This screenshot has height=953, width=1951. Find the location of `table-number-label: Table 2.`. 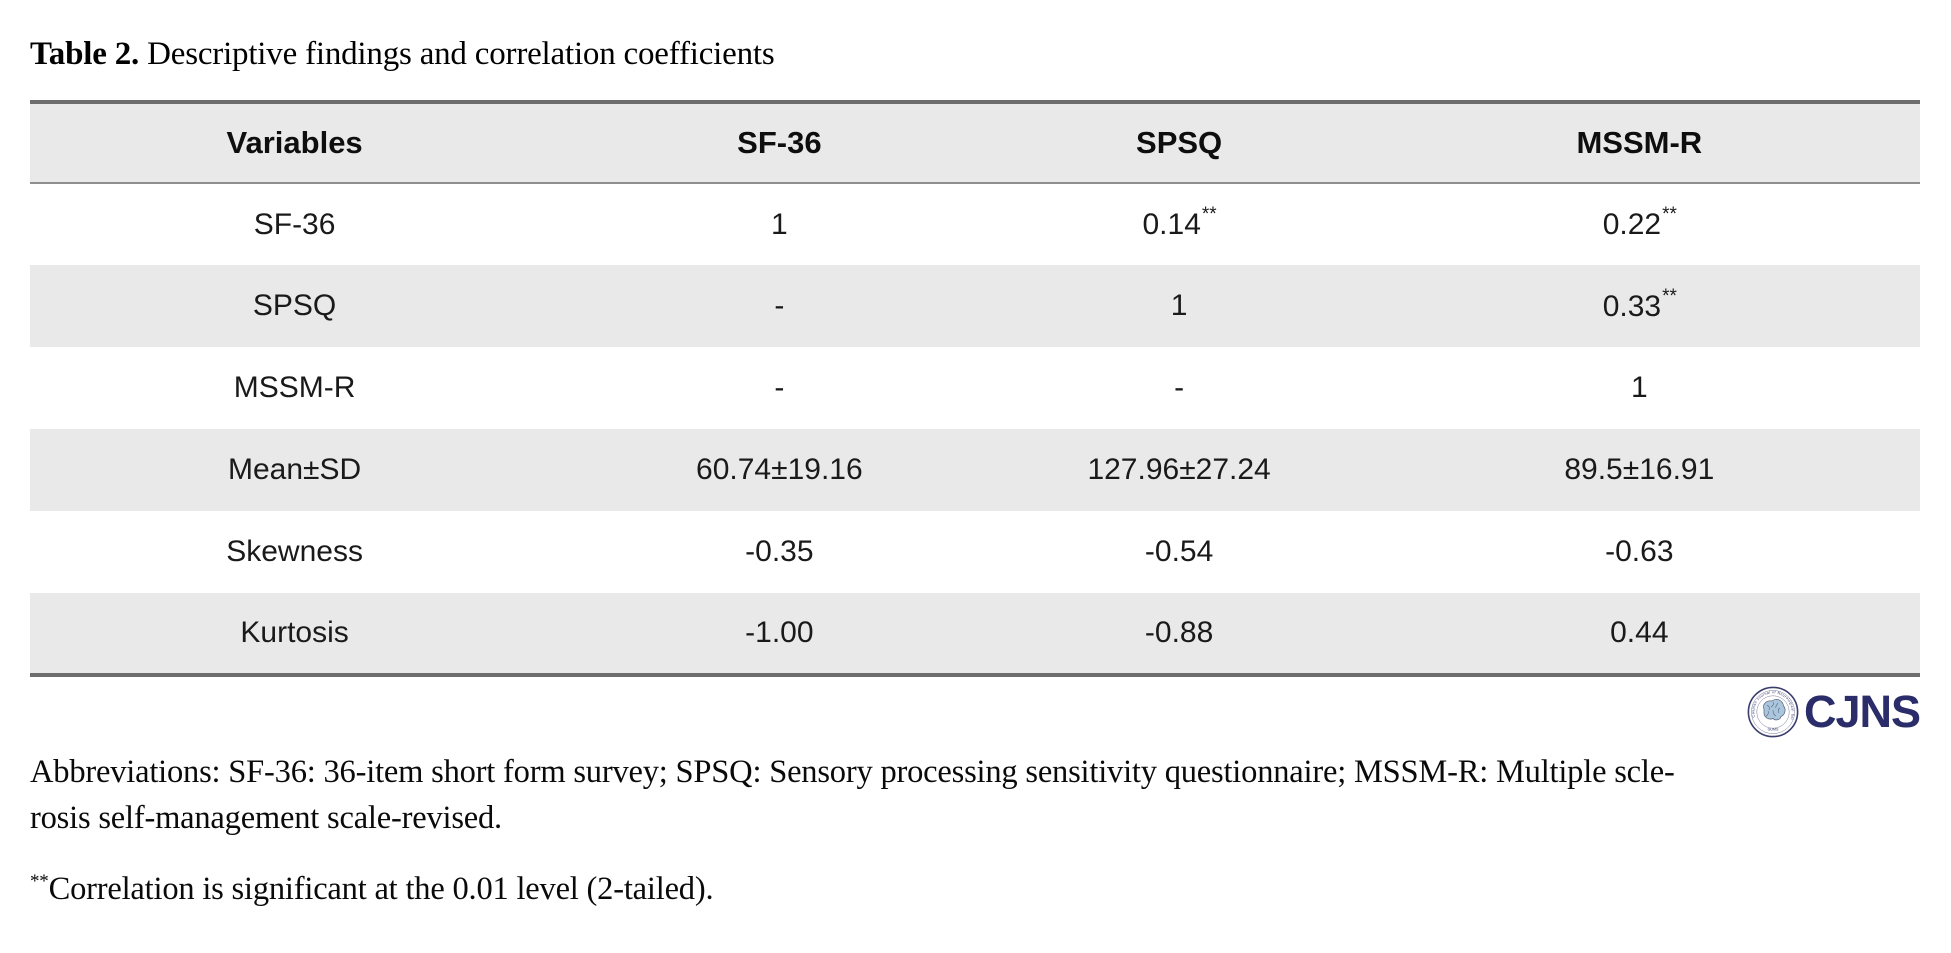

table-number-label: Table 2. is located at coordinates (85, 54).